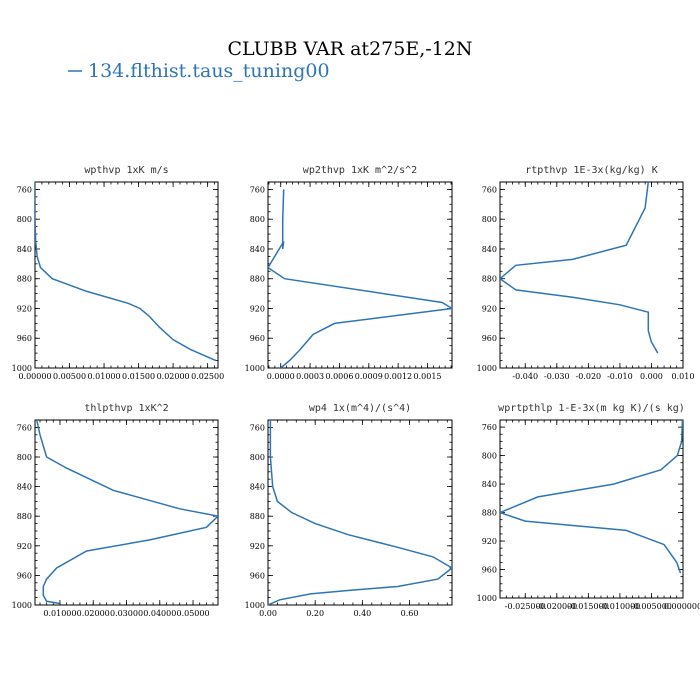  What do you see at coordinates (138, 376) in the screenshot?
I see `x-tick-label: 0.01500` at bounding box center [138, 376].